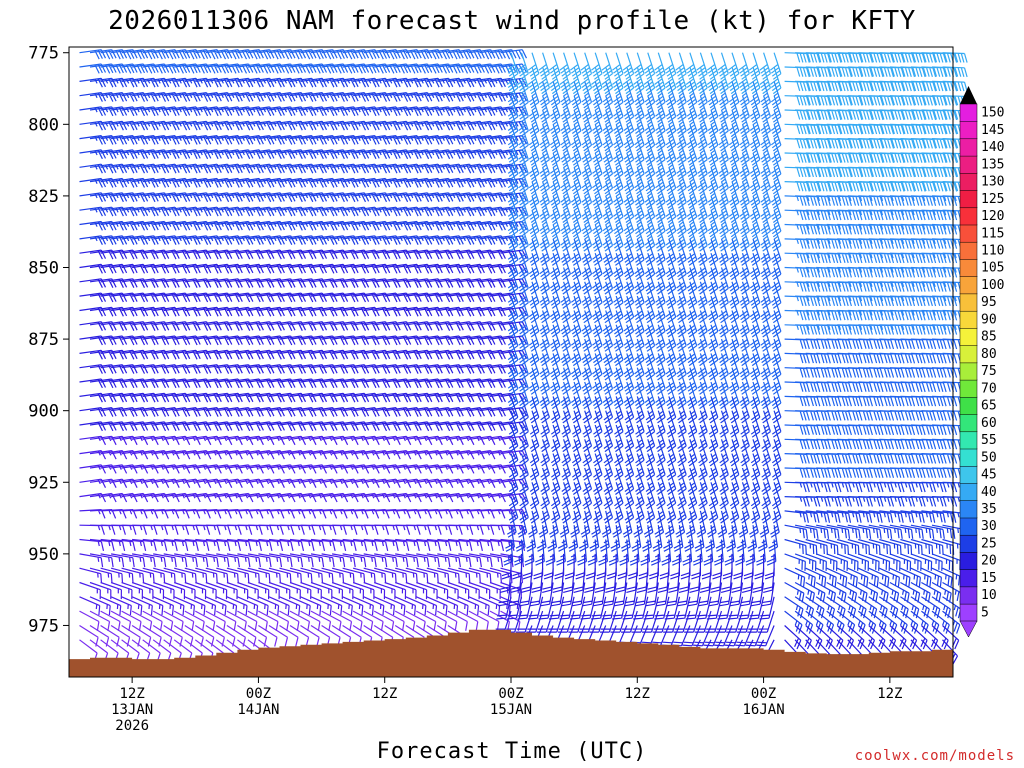  Describe the element at coordinates (989, 578) in the screenshot. I see `colorbar-tick-label: 15` at that location.